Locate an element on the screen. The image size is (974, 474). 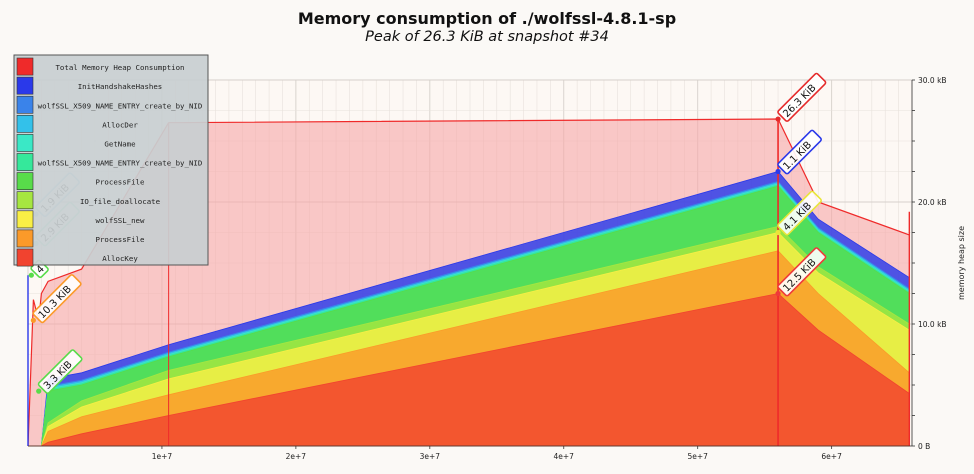
chart-subtitle: Peak of 26.3 KiB at snapshot #34 is located at coordinates (487, 37).